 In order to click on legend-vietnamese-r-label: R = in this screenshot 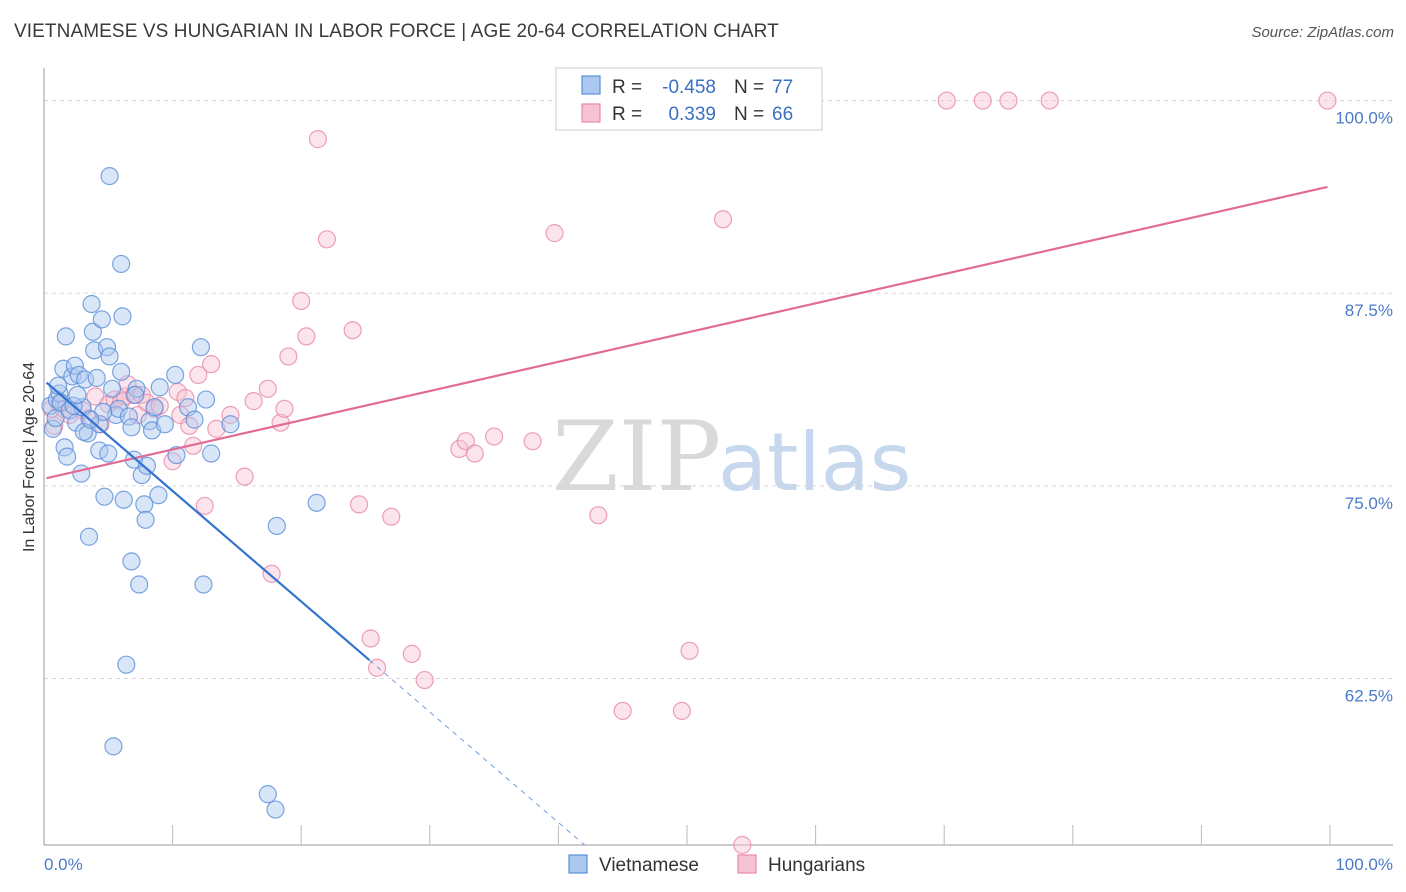, I will do `click(627, 87)`.